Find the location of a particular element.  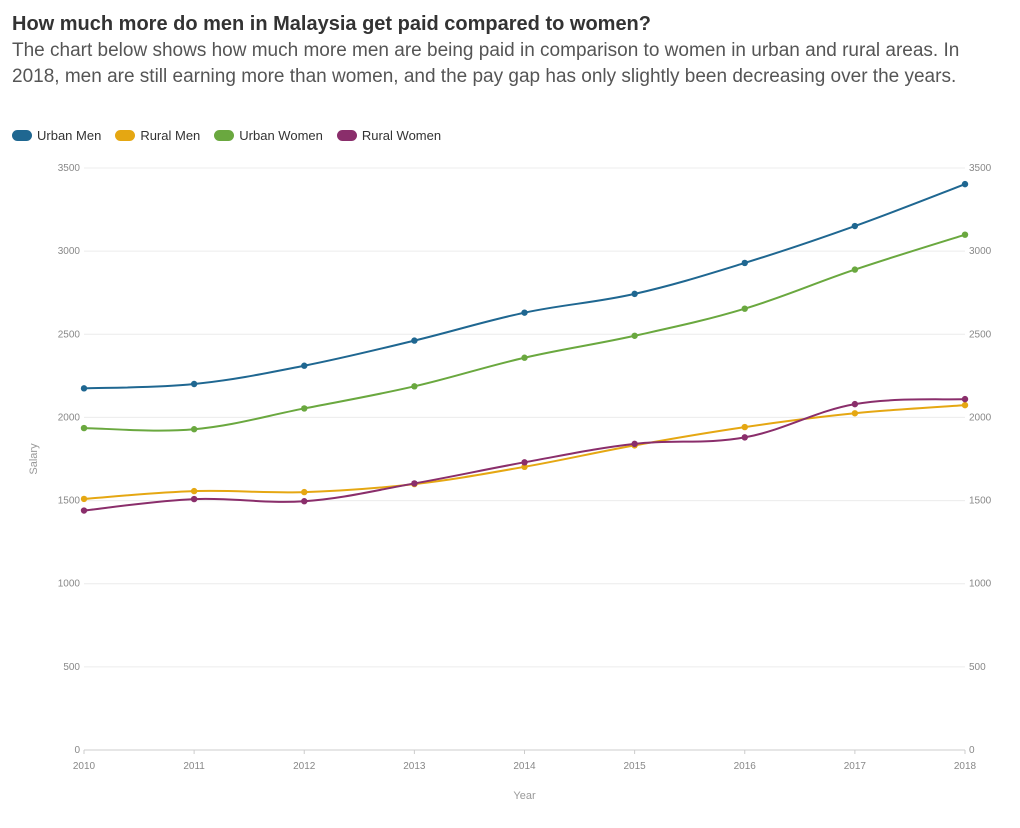

legend-item-rural-women: Rural Women is located at coordinates (389, 135).